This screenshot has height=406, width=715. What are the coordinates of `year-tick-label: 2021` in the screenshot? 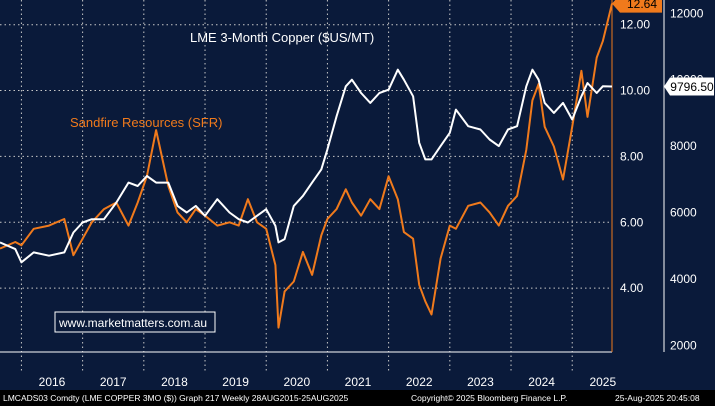 It's located at (358, 382).